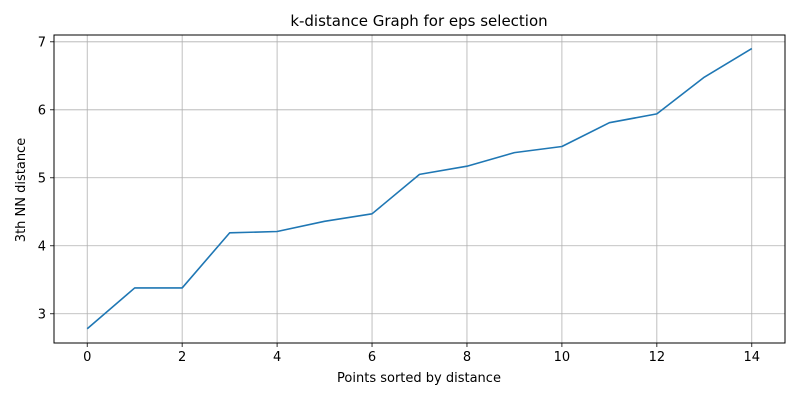  What do you see at coordinates (42, 42) in the screenshot?
I see `y-tick-label: 7` at bounding box center [42, 42].